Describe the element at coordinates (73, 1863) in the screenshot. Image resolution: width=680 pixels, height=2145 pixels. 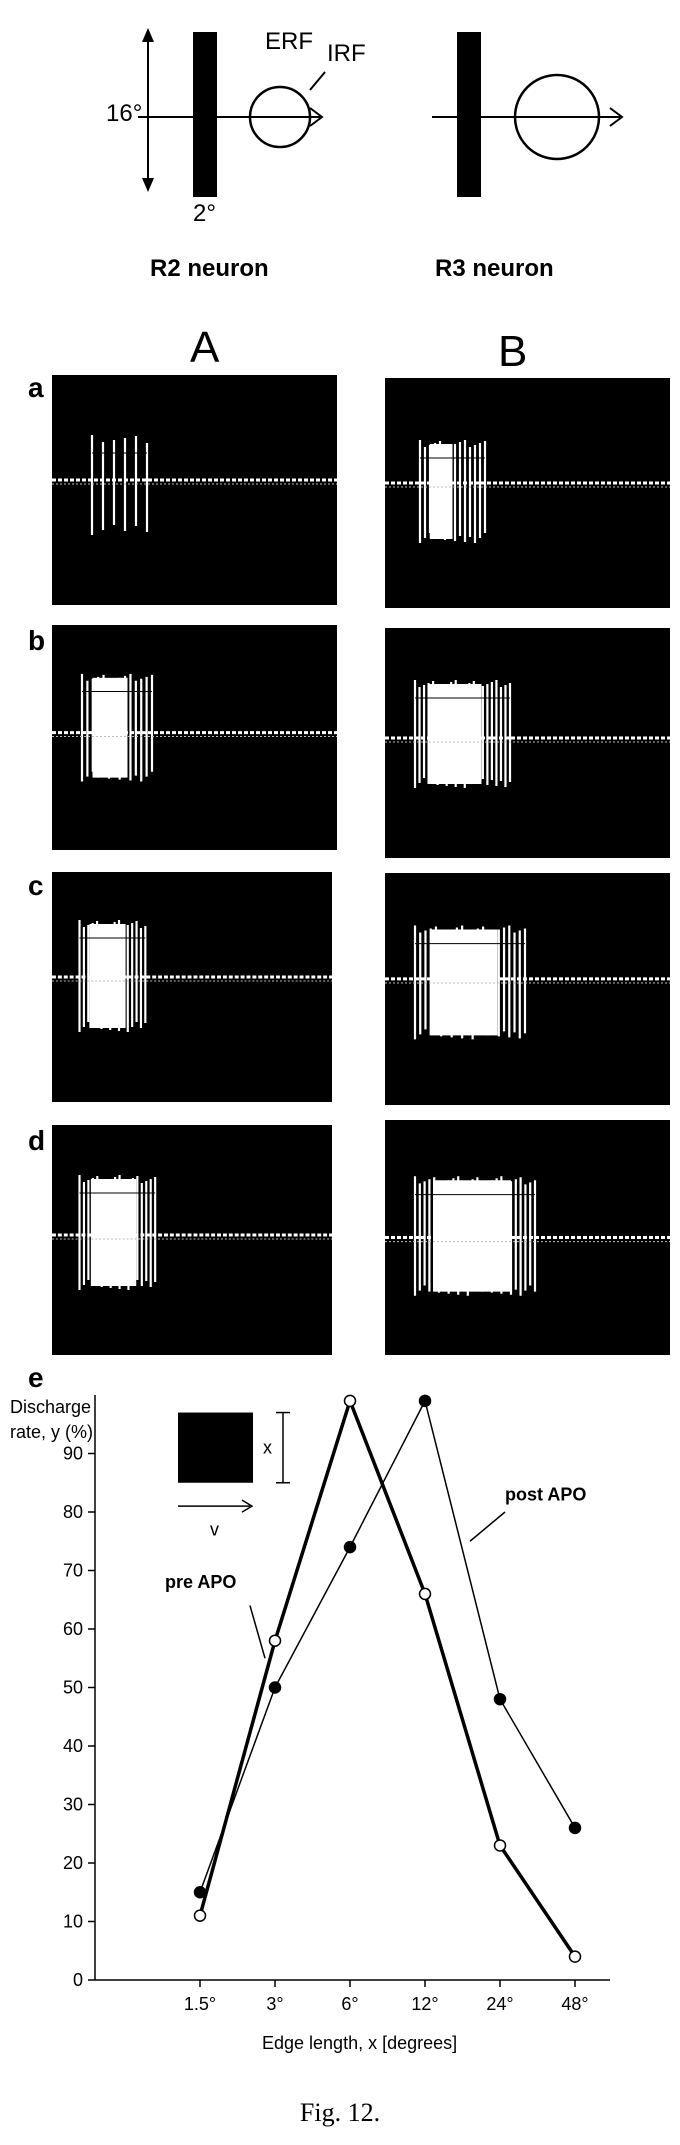
I see `y-tick-label: 20` at that location.